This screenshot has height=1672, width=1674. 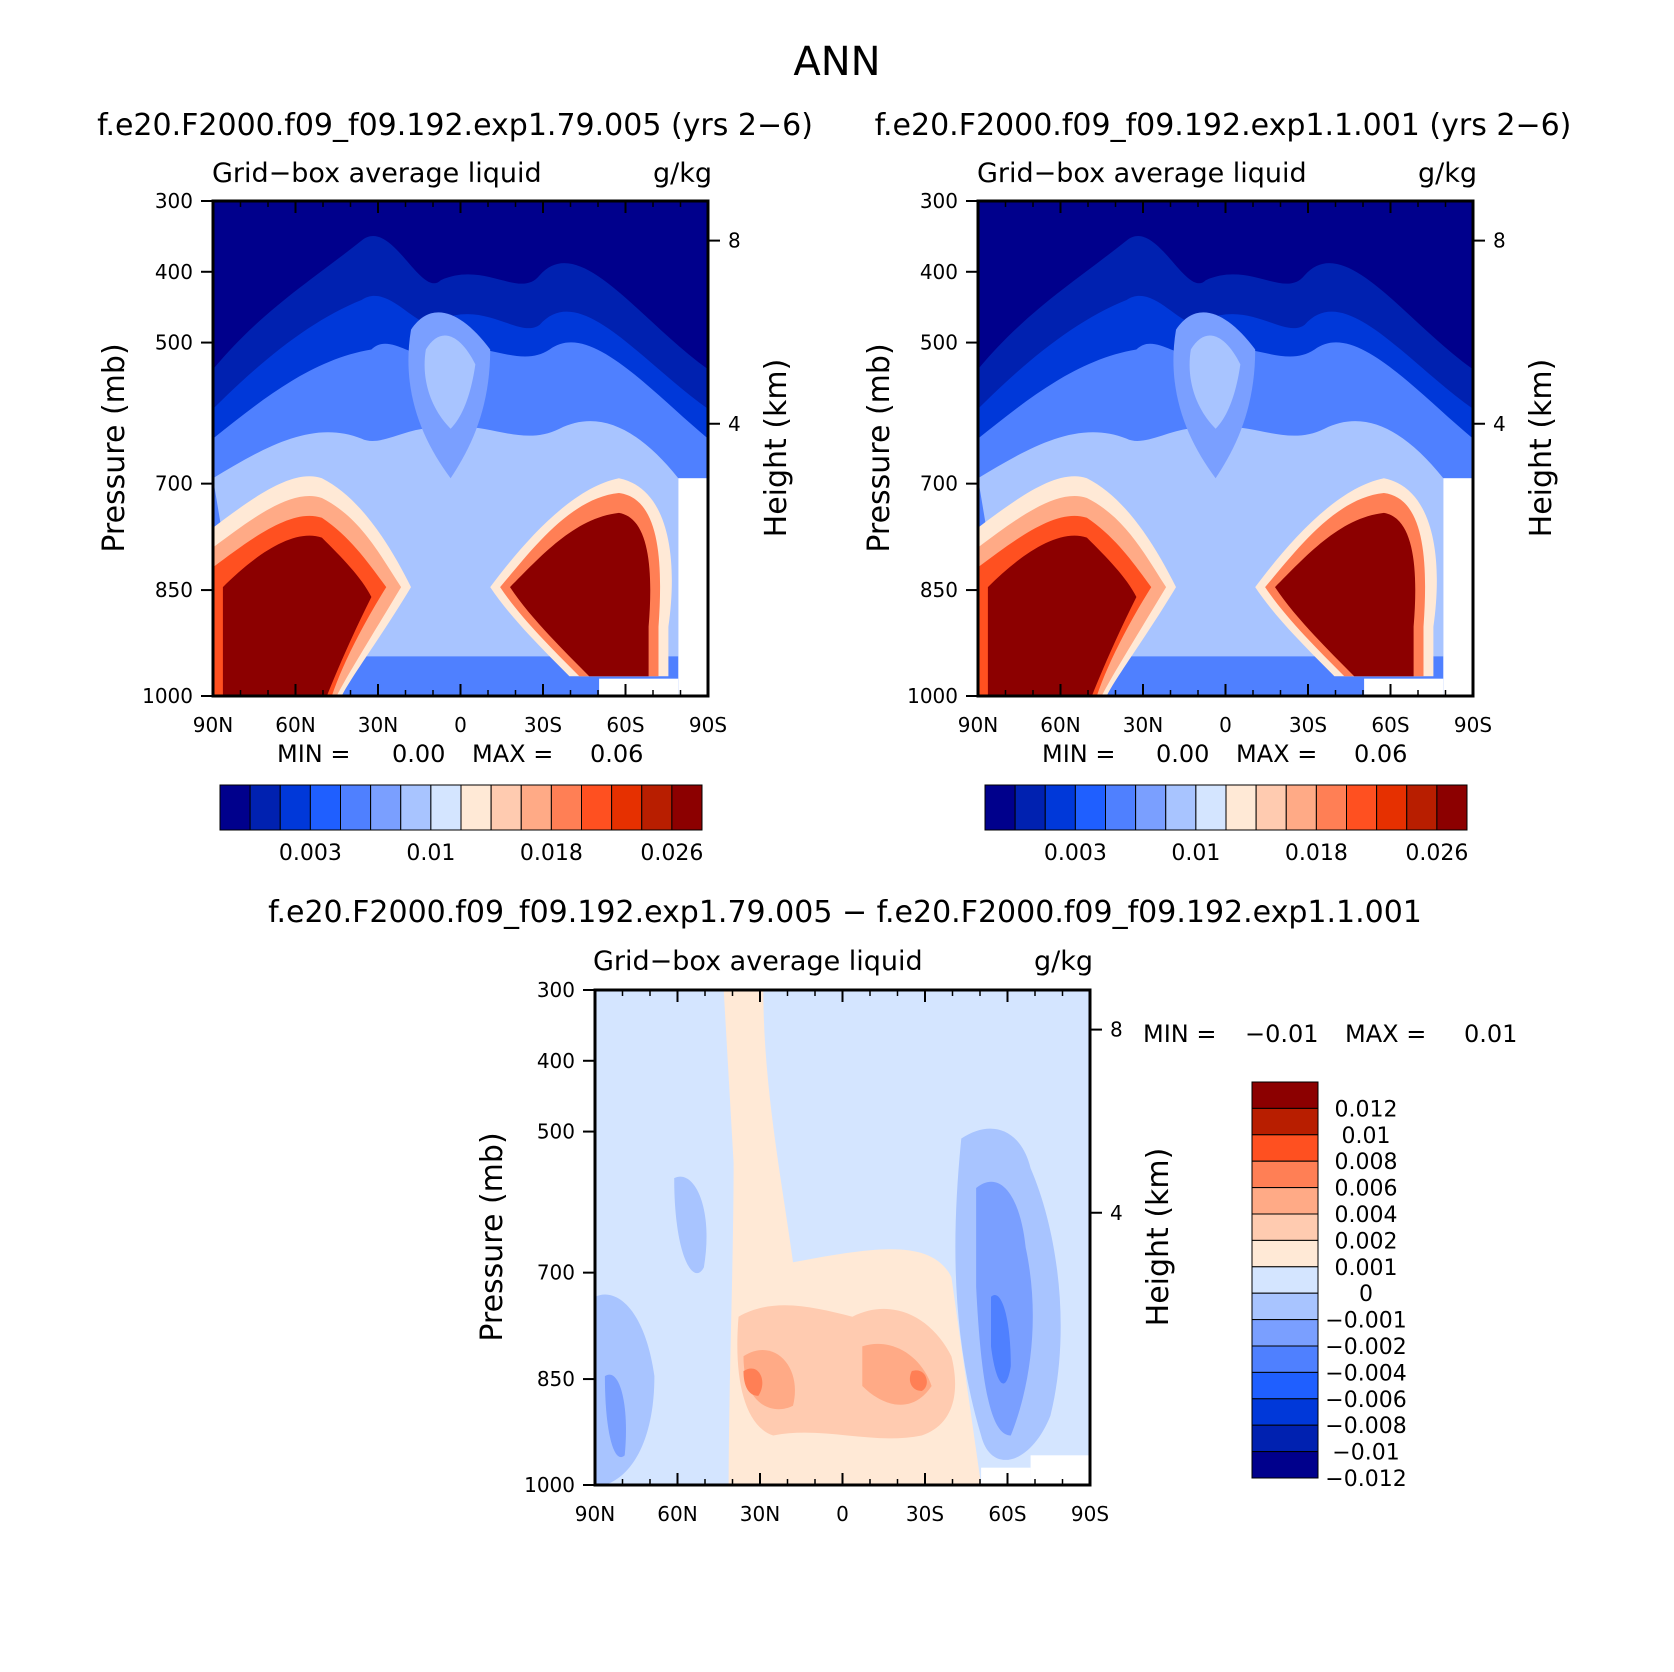 I want to click on panel-2-colorbar-label: 0.026, so click(x=1436, y=853).